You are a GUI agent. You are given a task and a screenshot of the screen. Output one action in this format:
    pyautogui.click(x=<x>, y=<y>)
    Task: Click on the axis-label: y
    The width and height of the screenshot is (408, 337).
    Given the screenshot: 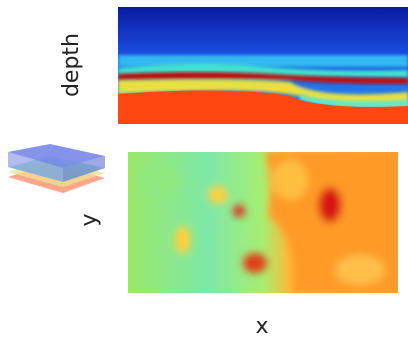 What is the action you would take?
    pyautogui.click(x=89, y=219)
    